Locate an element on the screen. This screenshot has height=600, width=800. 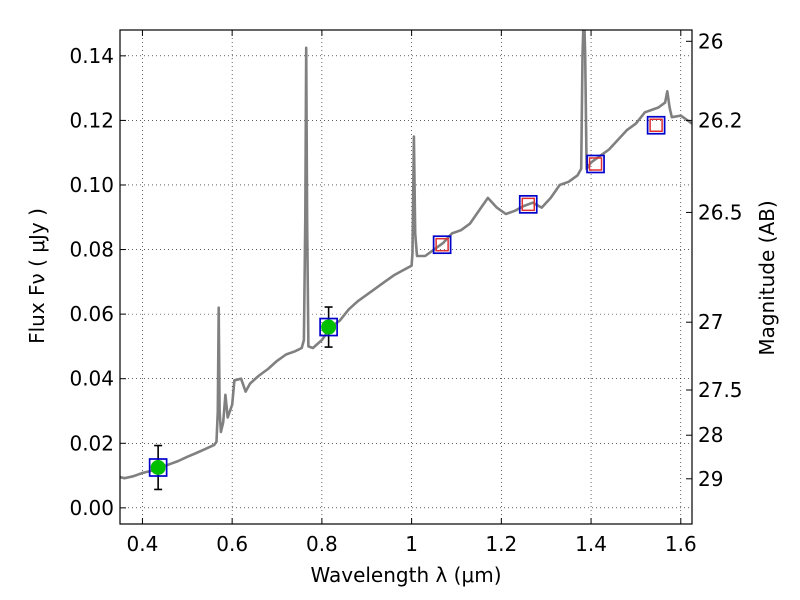
y-tick-label: 0.00 is located at coordinates (91, 508).